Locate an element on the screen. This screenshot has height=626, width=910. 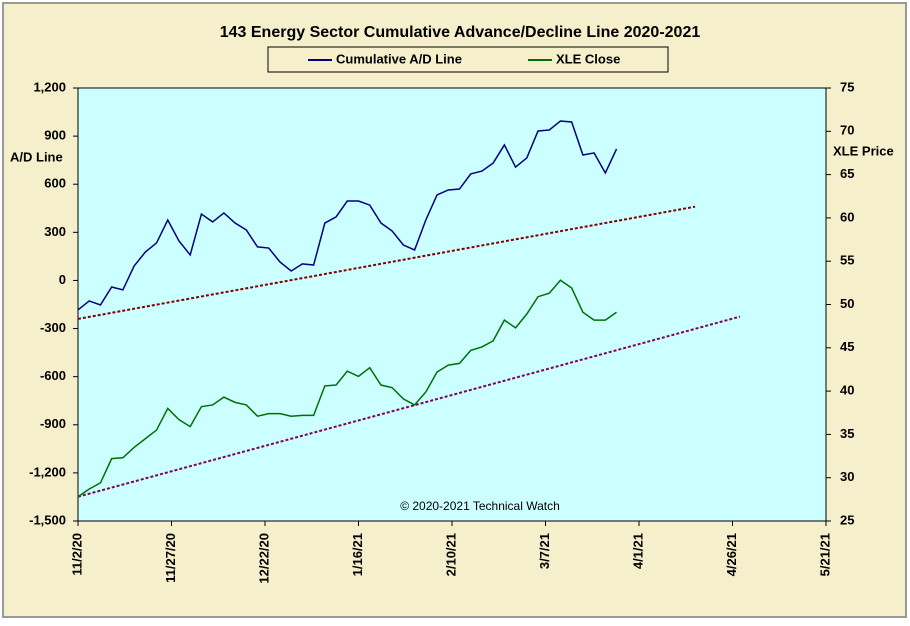
y-tick-label: 1,200 is located at coordinates (49, 86).